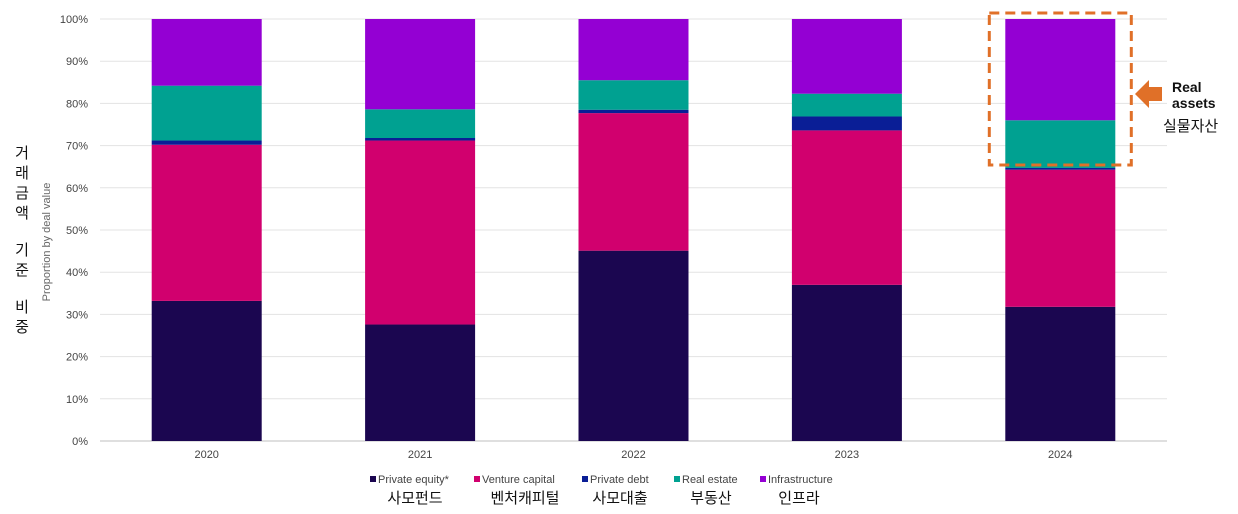  Describe the element at coordinates (77, 273) in the screenshot. I see `y-tick-label: 40%` at that location.